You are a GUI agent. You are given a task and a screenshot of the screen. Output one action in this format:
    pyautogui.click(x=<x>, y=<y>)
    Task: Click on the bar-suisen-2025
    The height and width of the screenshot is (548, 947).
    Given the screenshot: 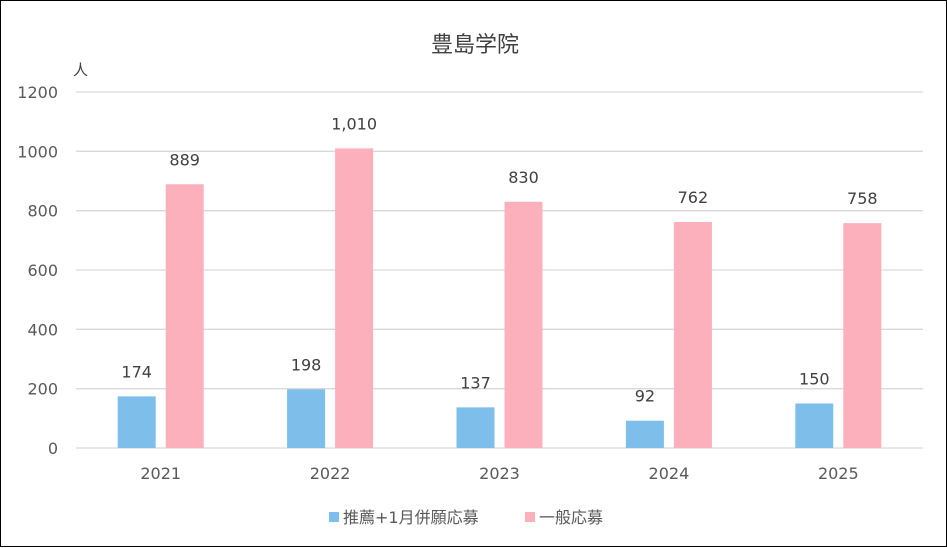 What is the action you would take?
    pyautogui.click(x=814, y=425)
    